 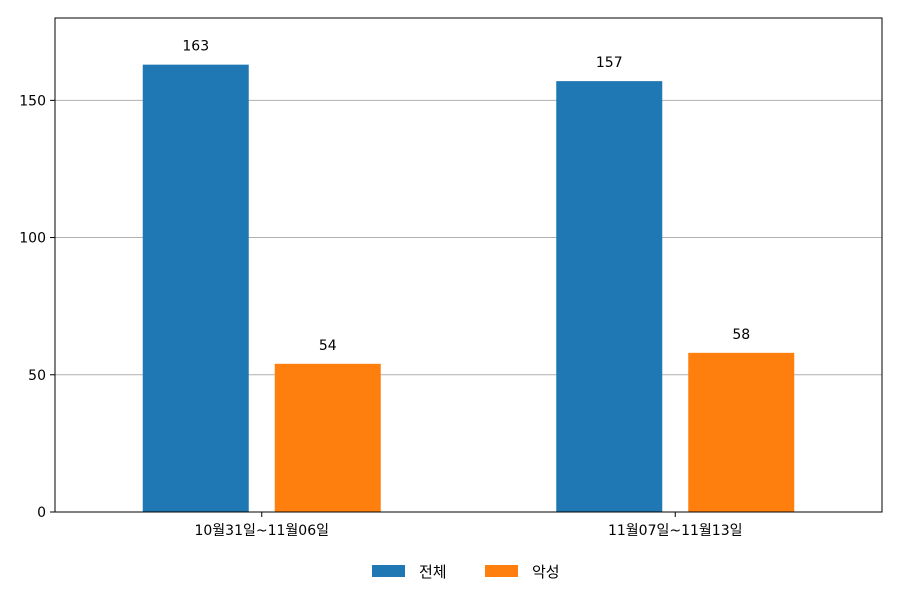 I want to click on legend-label: 전체, so click(x=433, y=572).